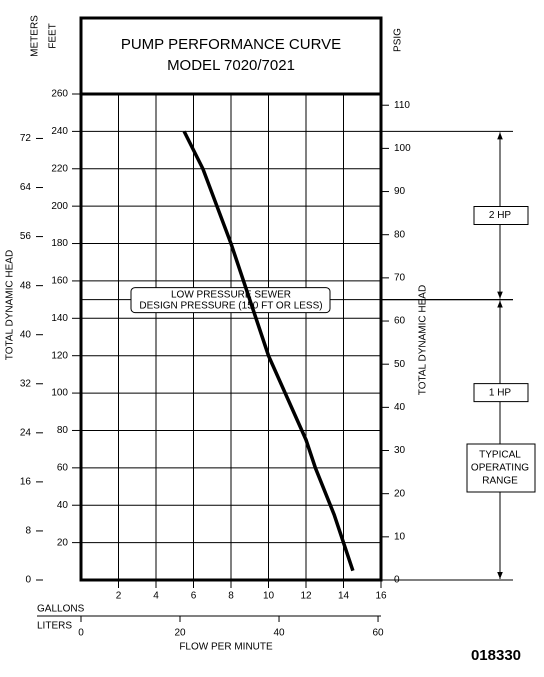  What do you see at coordinates (26, 334) in the screenshot?
I see `y3-tick-label: 40` at bounding box center [26, 334].